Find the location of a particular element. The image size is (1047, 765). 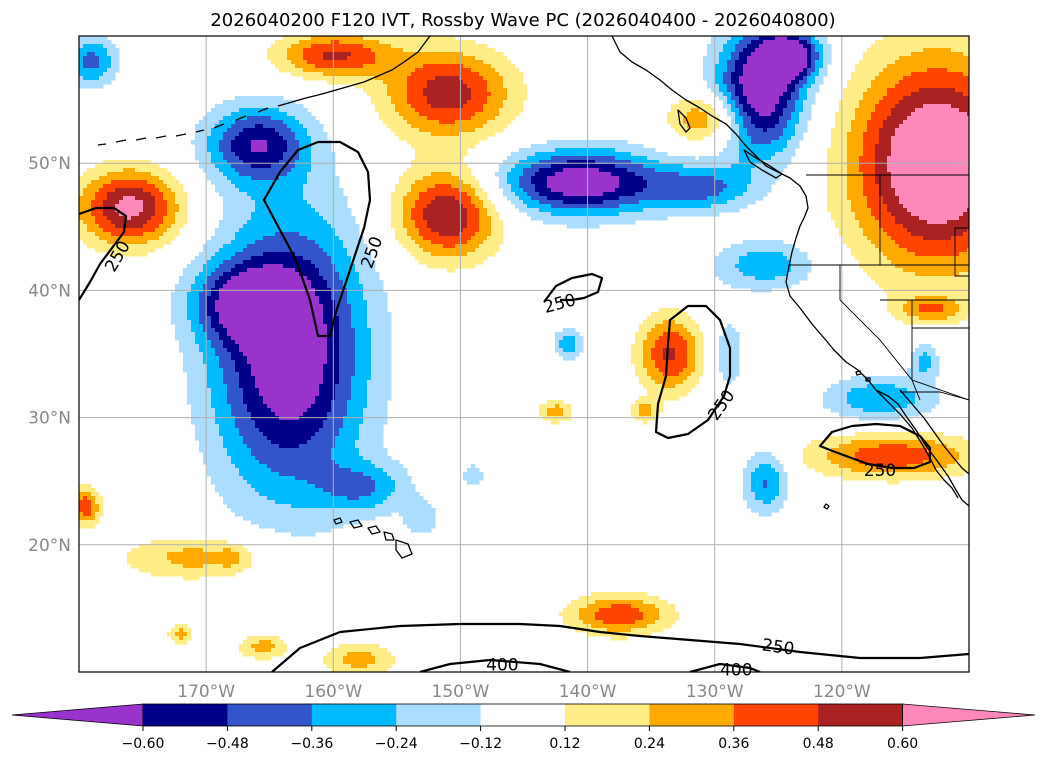

longitude-label: 170°W is located at coordinates (206, 692).